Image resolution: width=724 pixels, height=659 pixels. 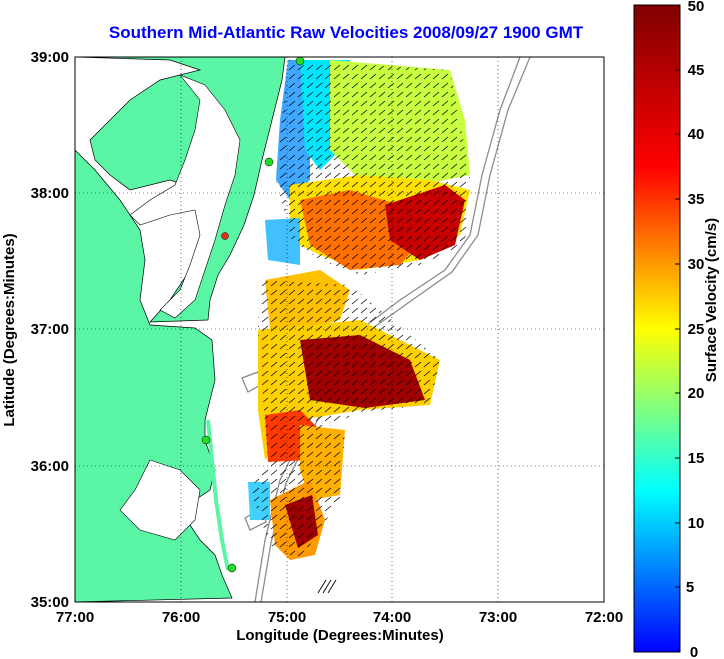 What do you see at coordinates (181, 617) in the screenshot?
I see `x-tick-label: 76:00` at bounding box center [181, 617].